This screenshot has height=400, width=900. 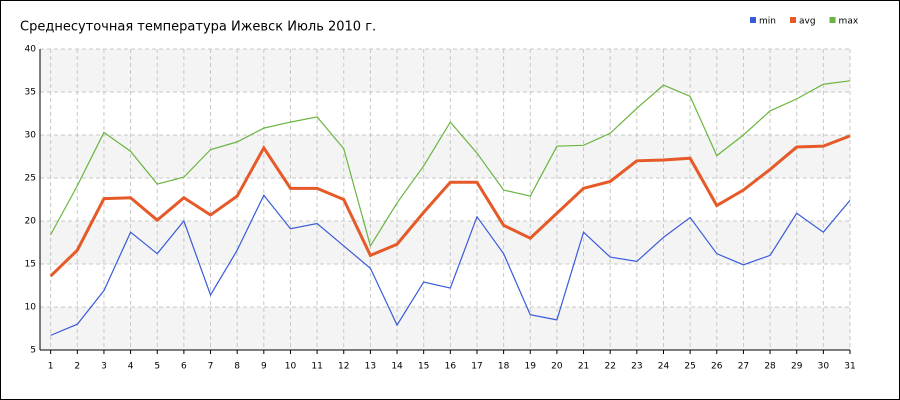 What do you see at coordinates (31, 222) in the screenshot?
I see `y-tick-label: 20` at bounding box center [31, 222].